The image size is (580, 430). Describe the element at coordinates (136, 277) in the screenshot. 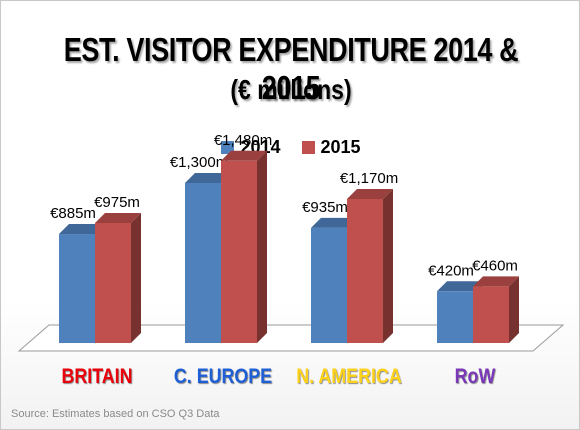

I see `bar-side-britain-2015` at that location.